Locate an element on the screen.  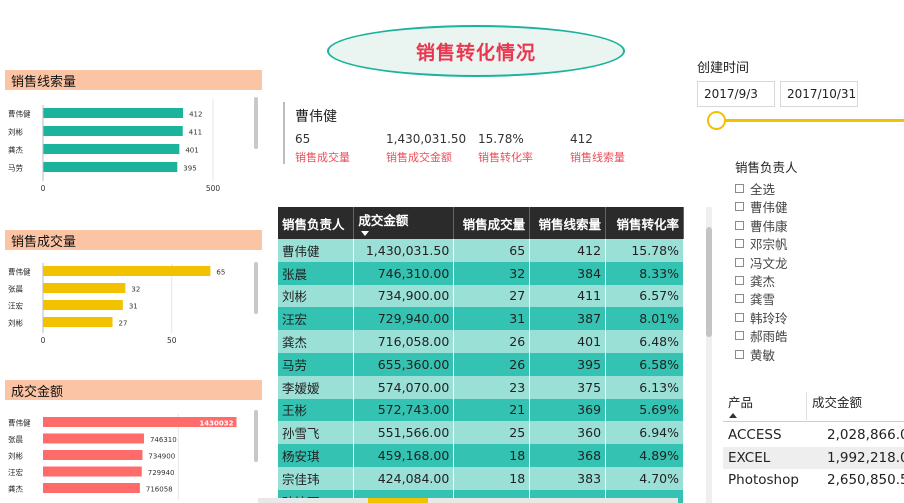
table-row: 宗佳玮 424,084.00 18 383 4.70% is located at coordinates (481, 478).